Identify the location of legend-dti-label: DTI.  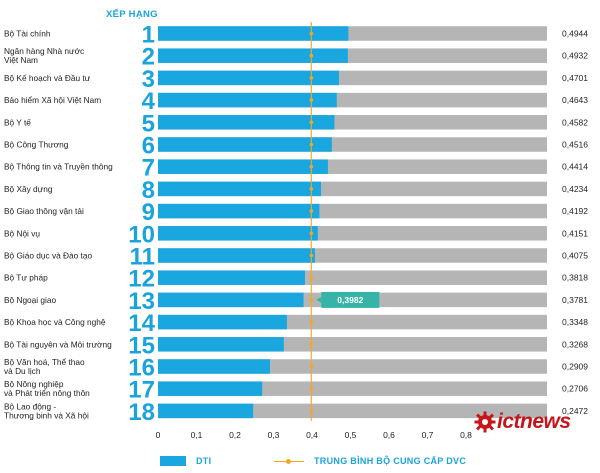
(204, 461).